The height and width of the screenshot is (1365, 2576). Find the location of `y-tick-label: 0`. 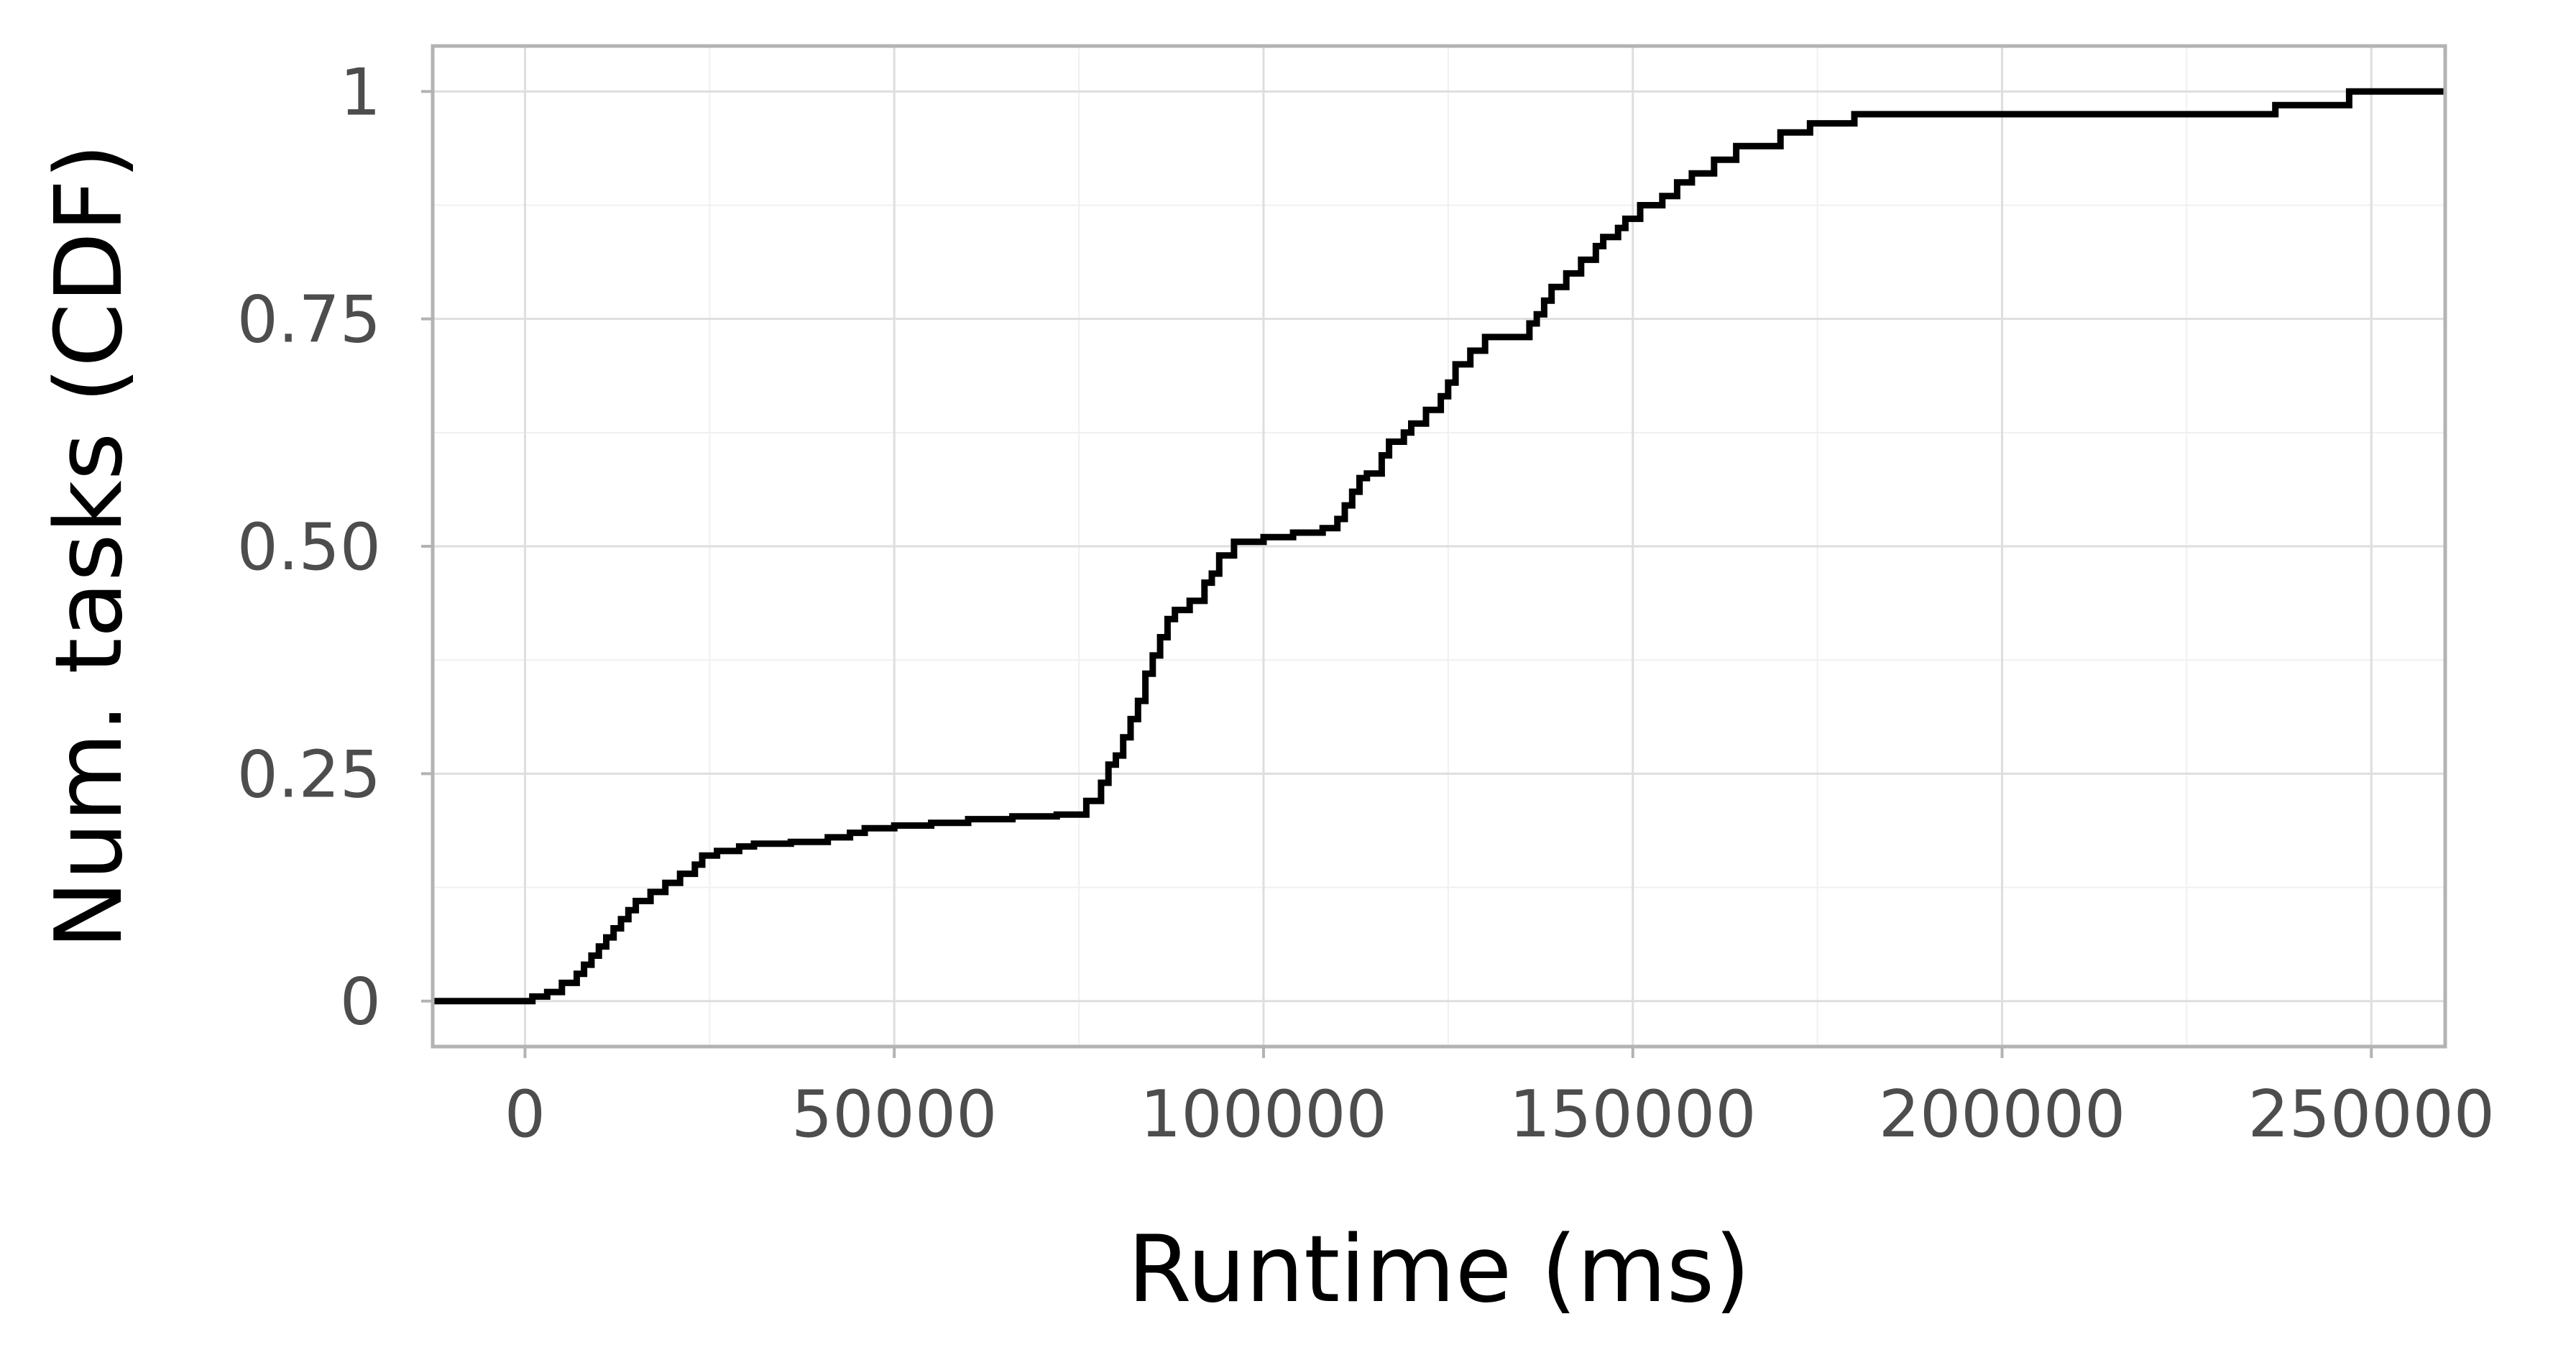

y-tick-label: 0 is located at coordinates (360, 1002).